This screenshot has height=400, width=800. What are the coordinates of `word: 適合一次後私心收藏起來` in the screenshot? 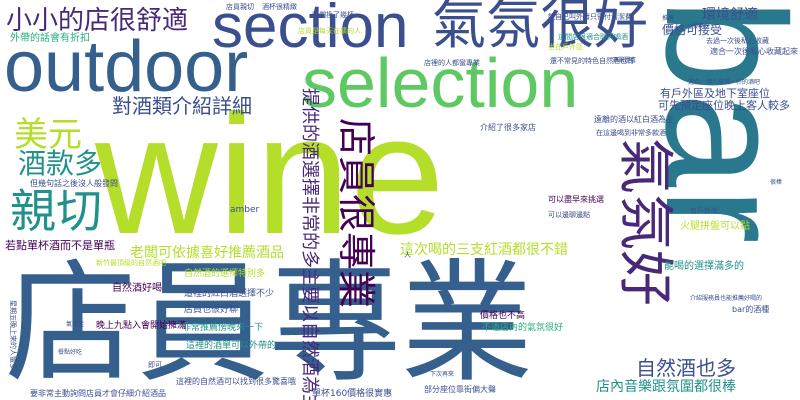 It's located at (754, 51).